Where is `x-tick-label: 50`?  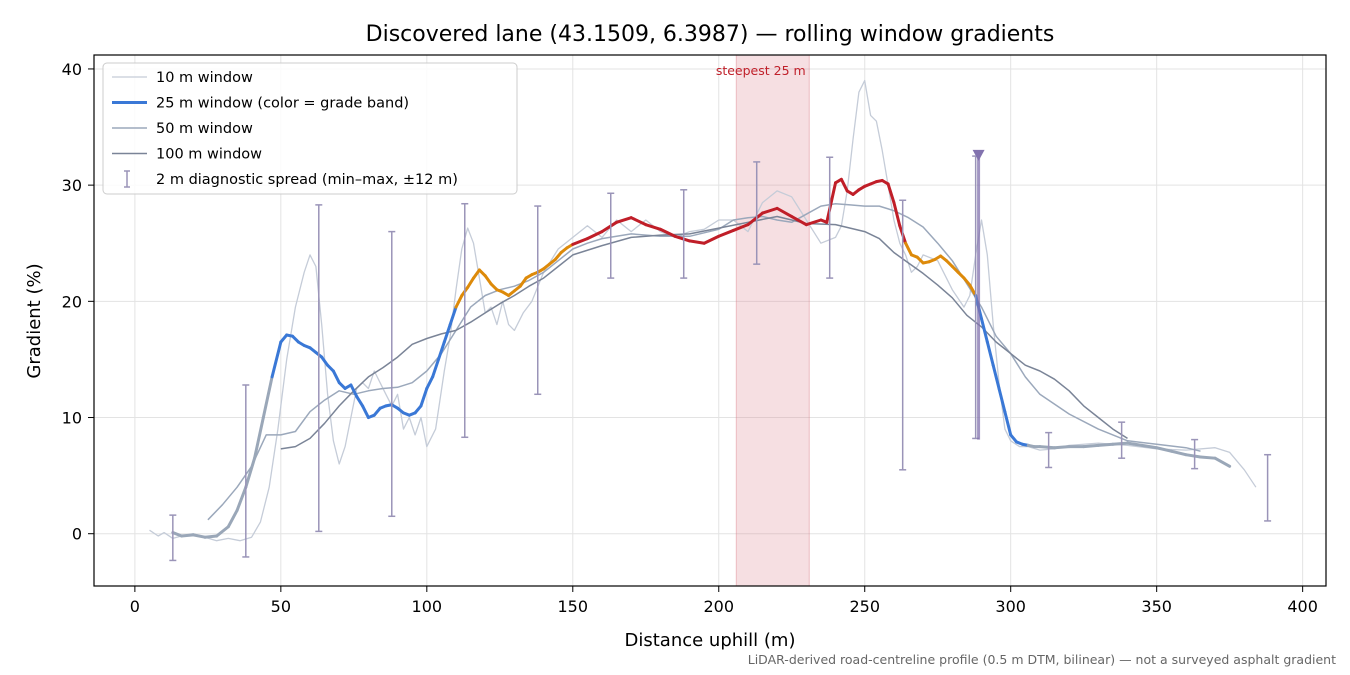 x-tick-label: 50 is located at coordinates (281, 606).